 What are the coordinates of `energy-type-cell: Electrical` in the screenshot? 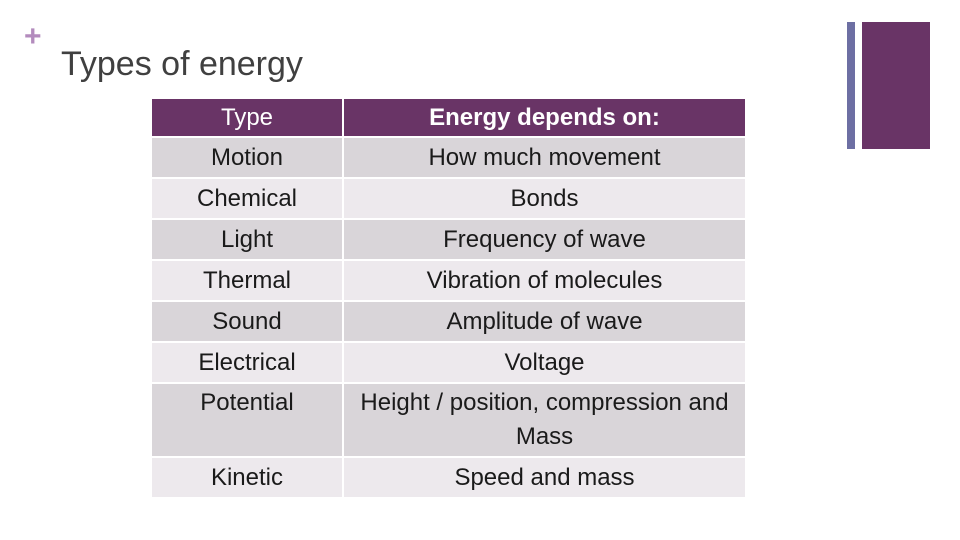 It's located at (247, 362).